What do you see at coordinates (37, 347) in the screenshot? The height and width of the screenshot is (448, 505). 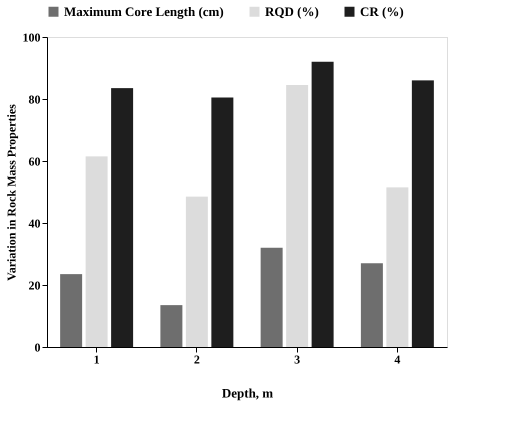 I see `y-tick-label: 0` at bounding box center [37, 347].